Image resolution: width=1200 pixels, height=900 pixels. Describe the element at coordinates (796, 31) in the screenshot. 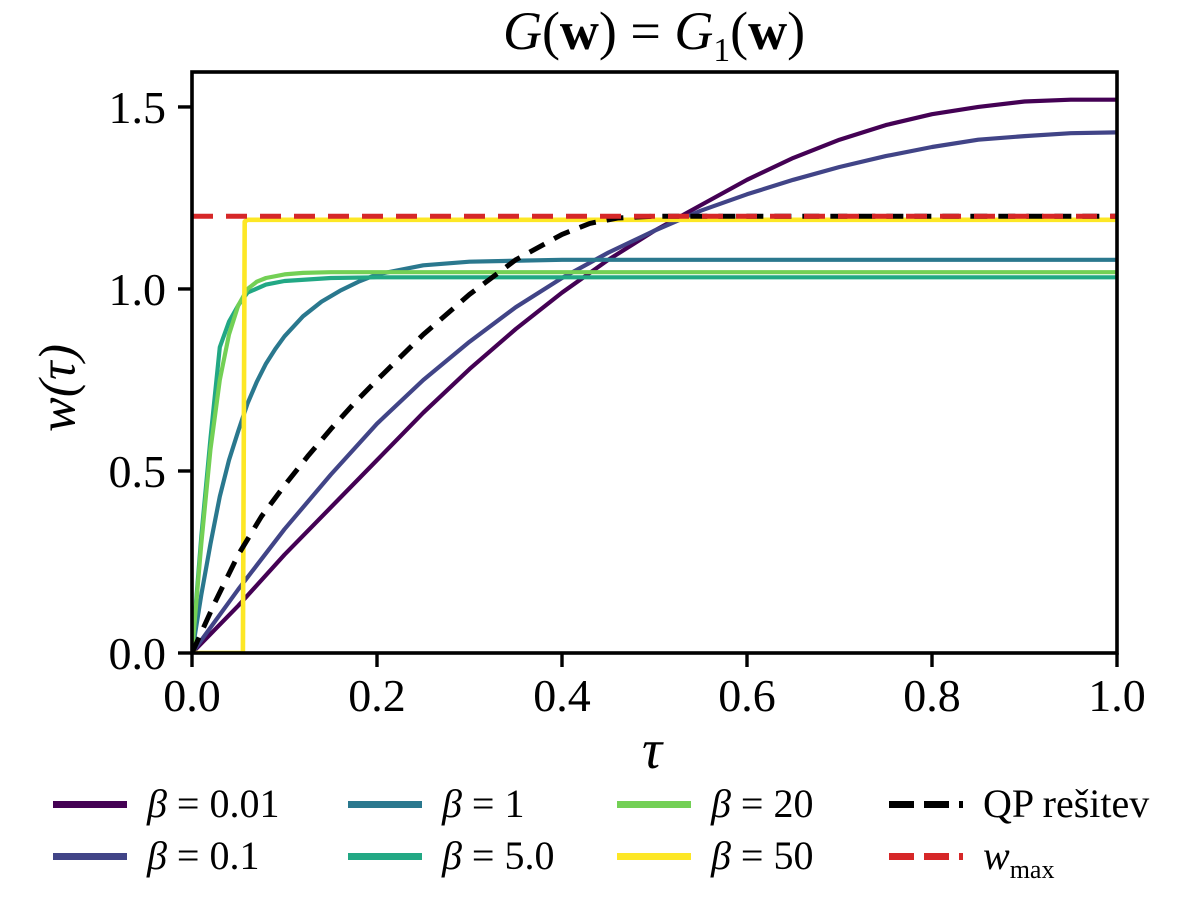

I see `title-paren: )` at that location.